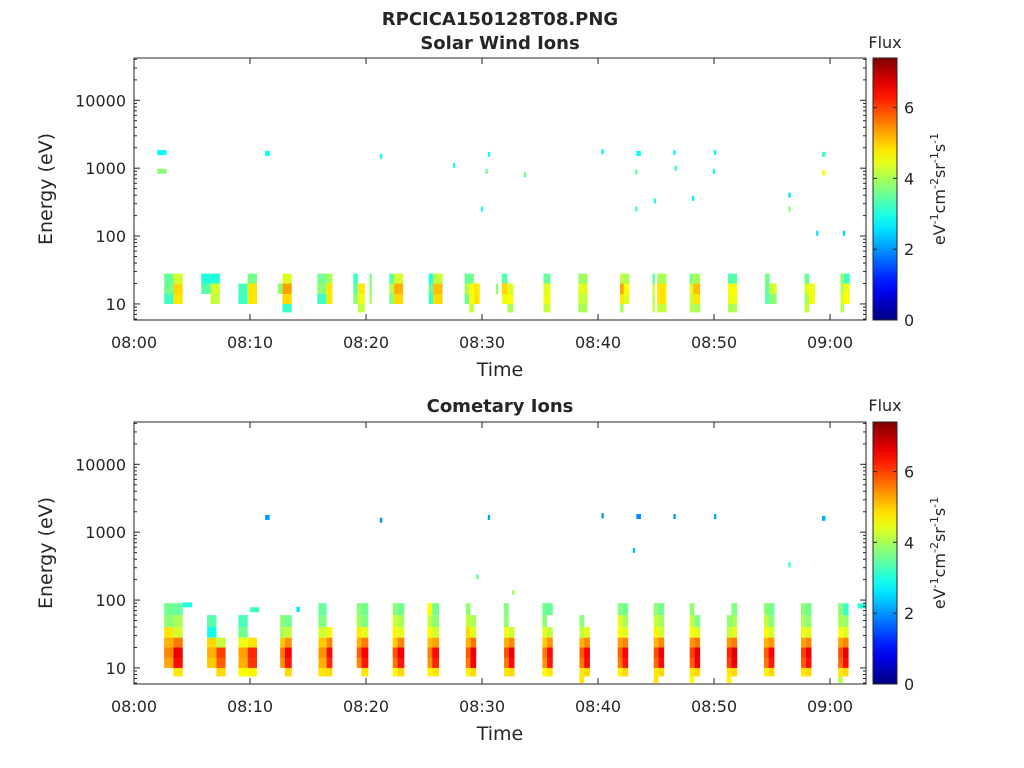  I want to click on y-axis-label: Energy (eV), so click(46, 553).